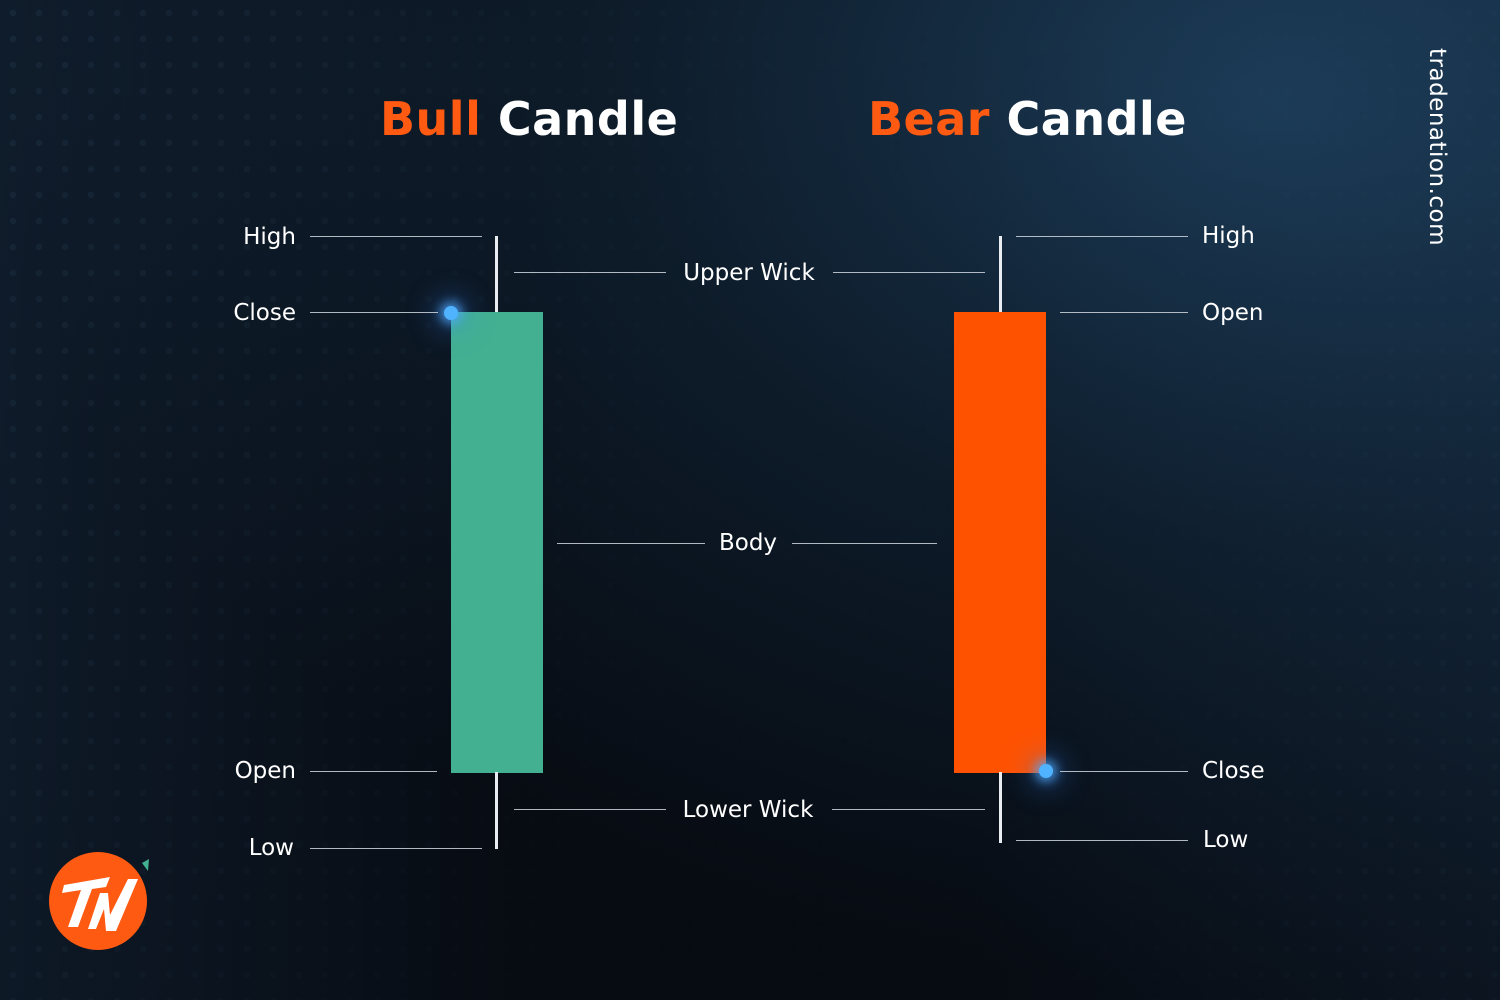 Image resolution: width=1500 pixels, height=1000 pixels. I want to click on bull-title-rest: Candle, so click(580, 119).